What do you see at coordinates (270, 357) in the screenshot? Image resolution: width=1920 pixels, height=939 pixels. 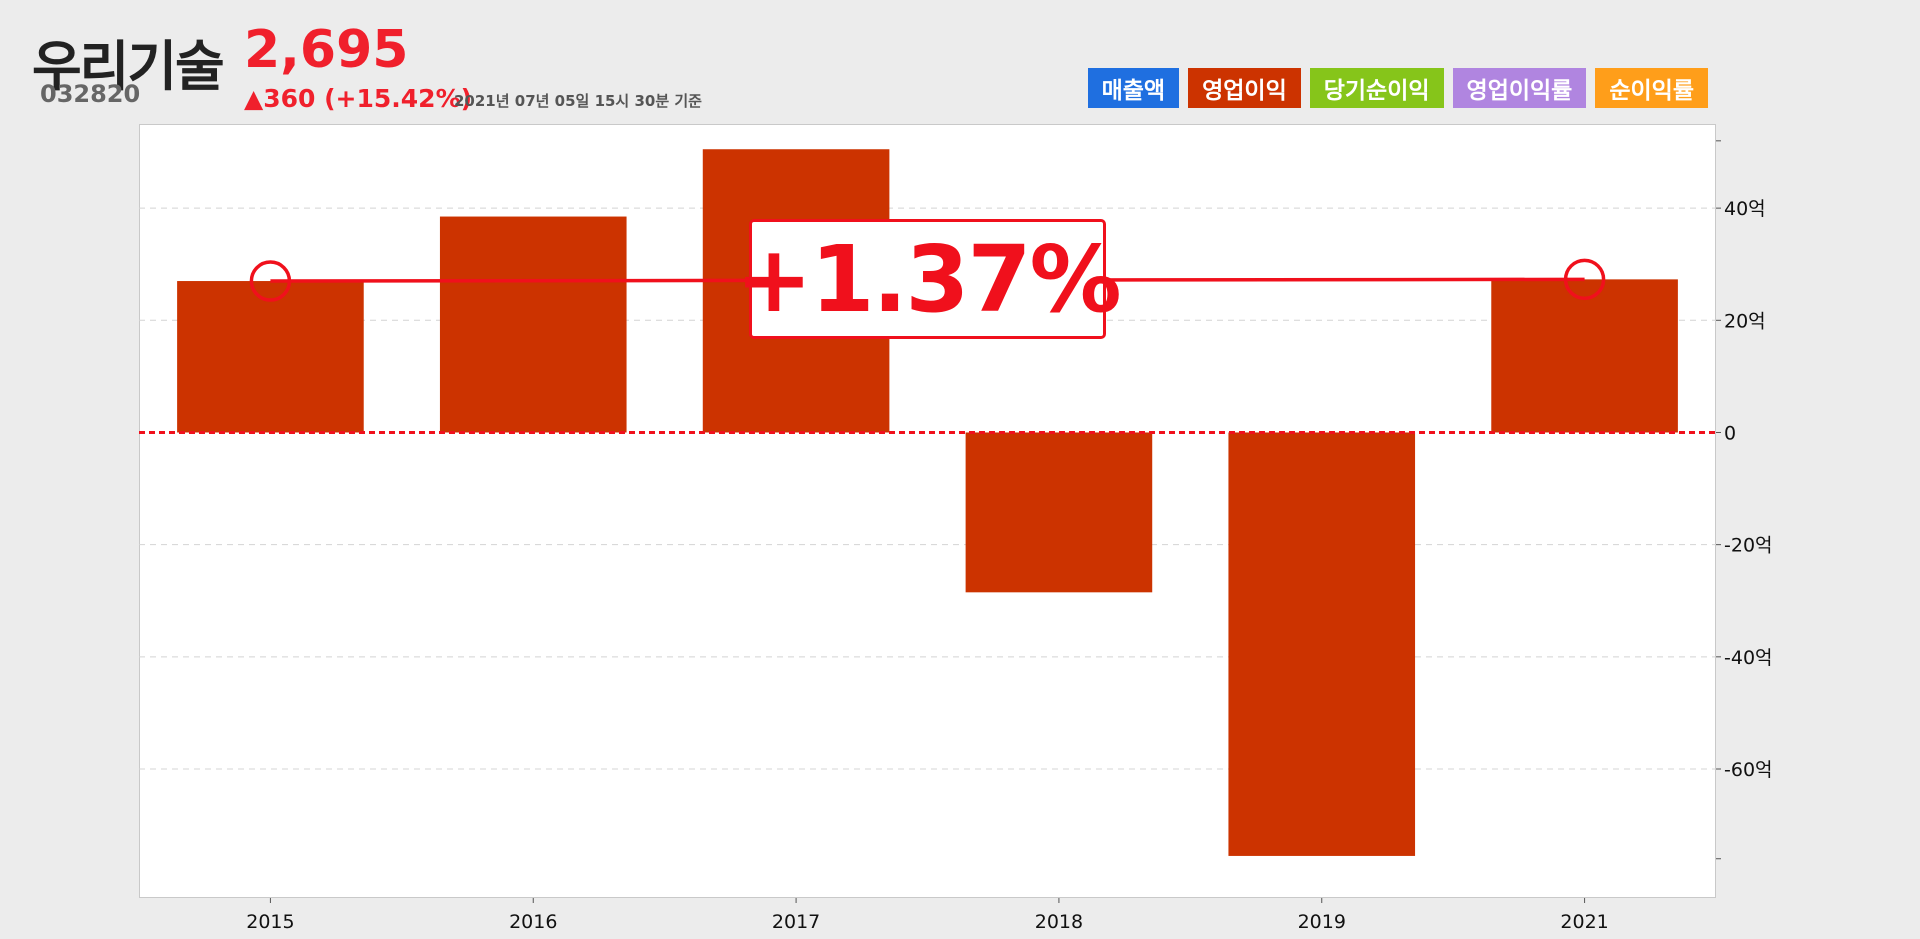 I see `bar-2015` at bounding box center [270, 357].